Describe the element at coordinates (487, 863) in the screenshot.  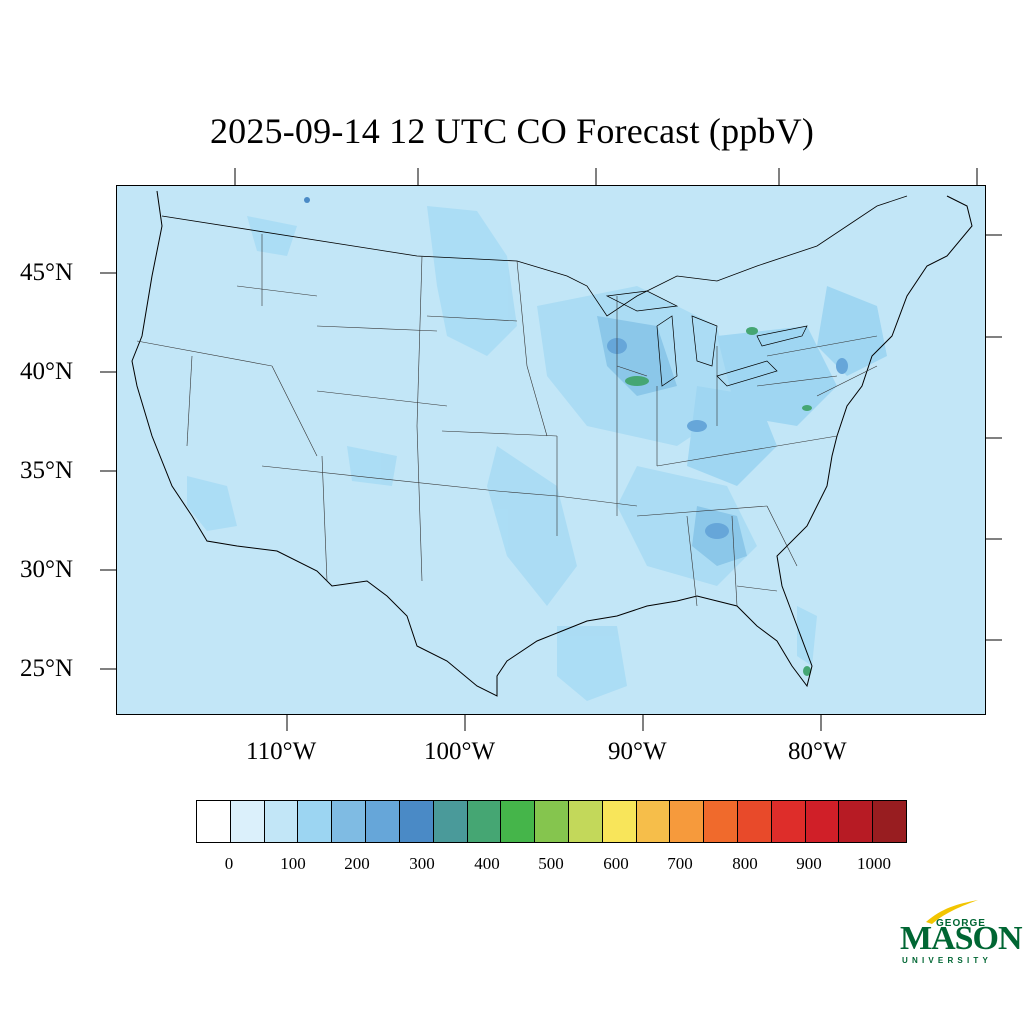
I see `colorbar-label-400: 400` at that location.